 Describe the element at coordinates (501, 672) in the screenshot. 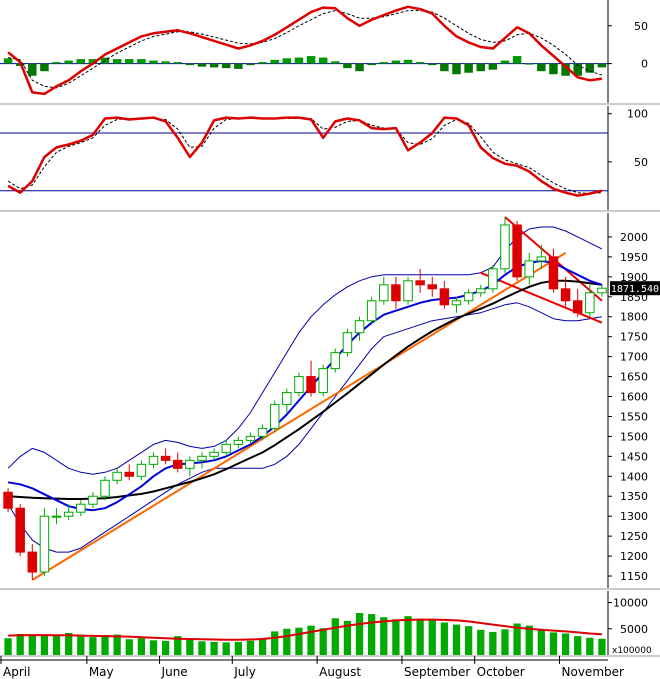

I see `month-label: October` at that location.